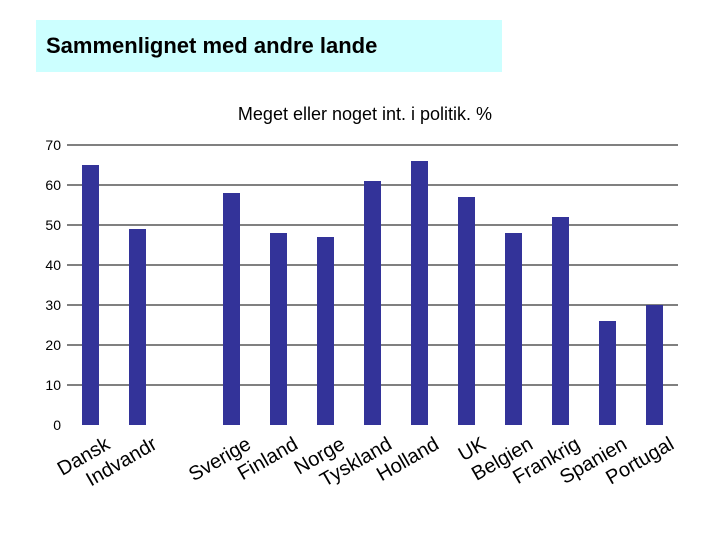 This screenshot has height=540, width=720. Describe the element at coordinates (654, 365) in the screenshot. I see `bar-portugal` at that location.